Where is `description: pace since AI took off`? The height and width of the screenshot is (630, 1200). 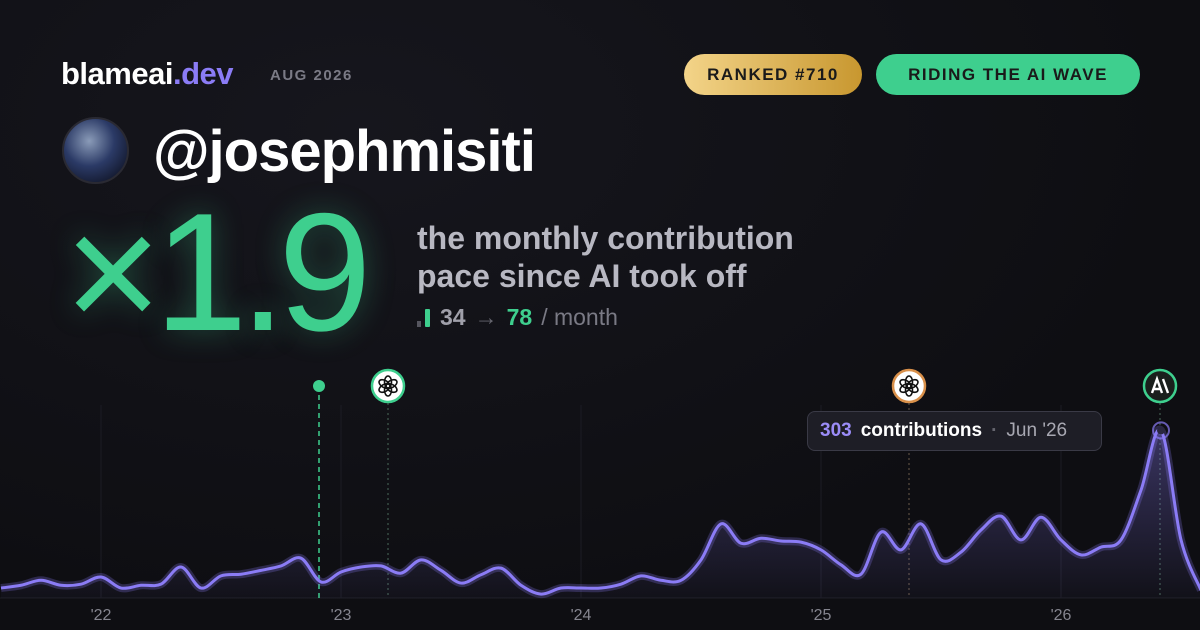 description: pace since AI took off is located at coordinates (582, 276).